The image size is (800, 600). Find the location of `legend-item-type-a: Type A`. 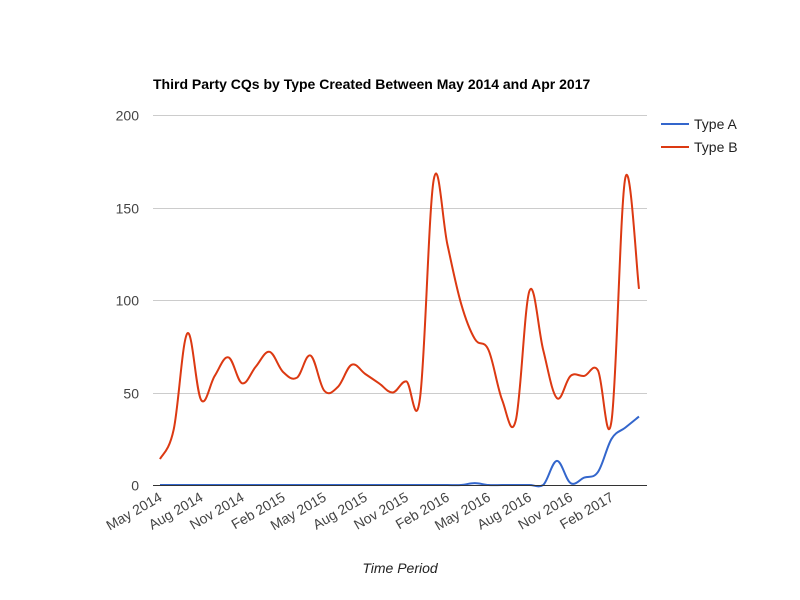

legend-item-type-a: Type A is located at coordinates (699, 123).